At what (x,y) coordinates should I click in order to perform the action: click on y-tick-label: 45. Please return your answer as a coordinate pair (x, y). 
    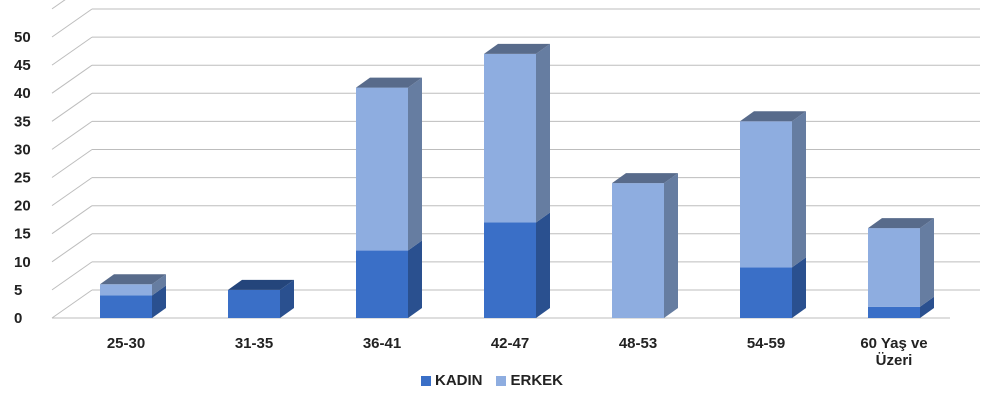
    Looking at the image, I should click on (22, 65).